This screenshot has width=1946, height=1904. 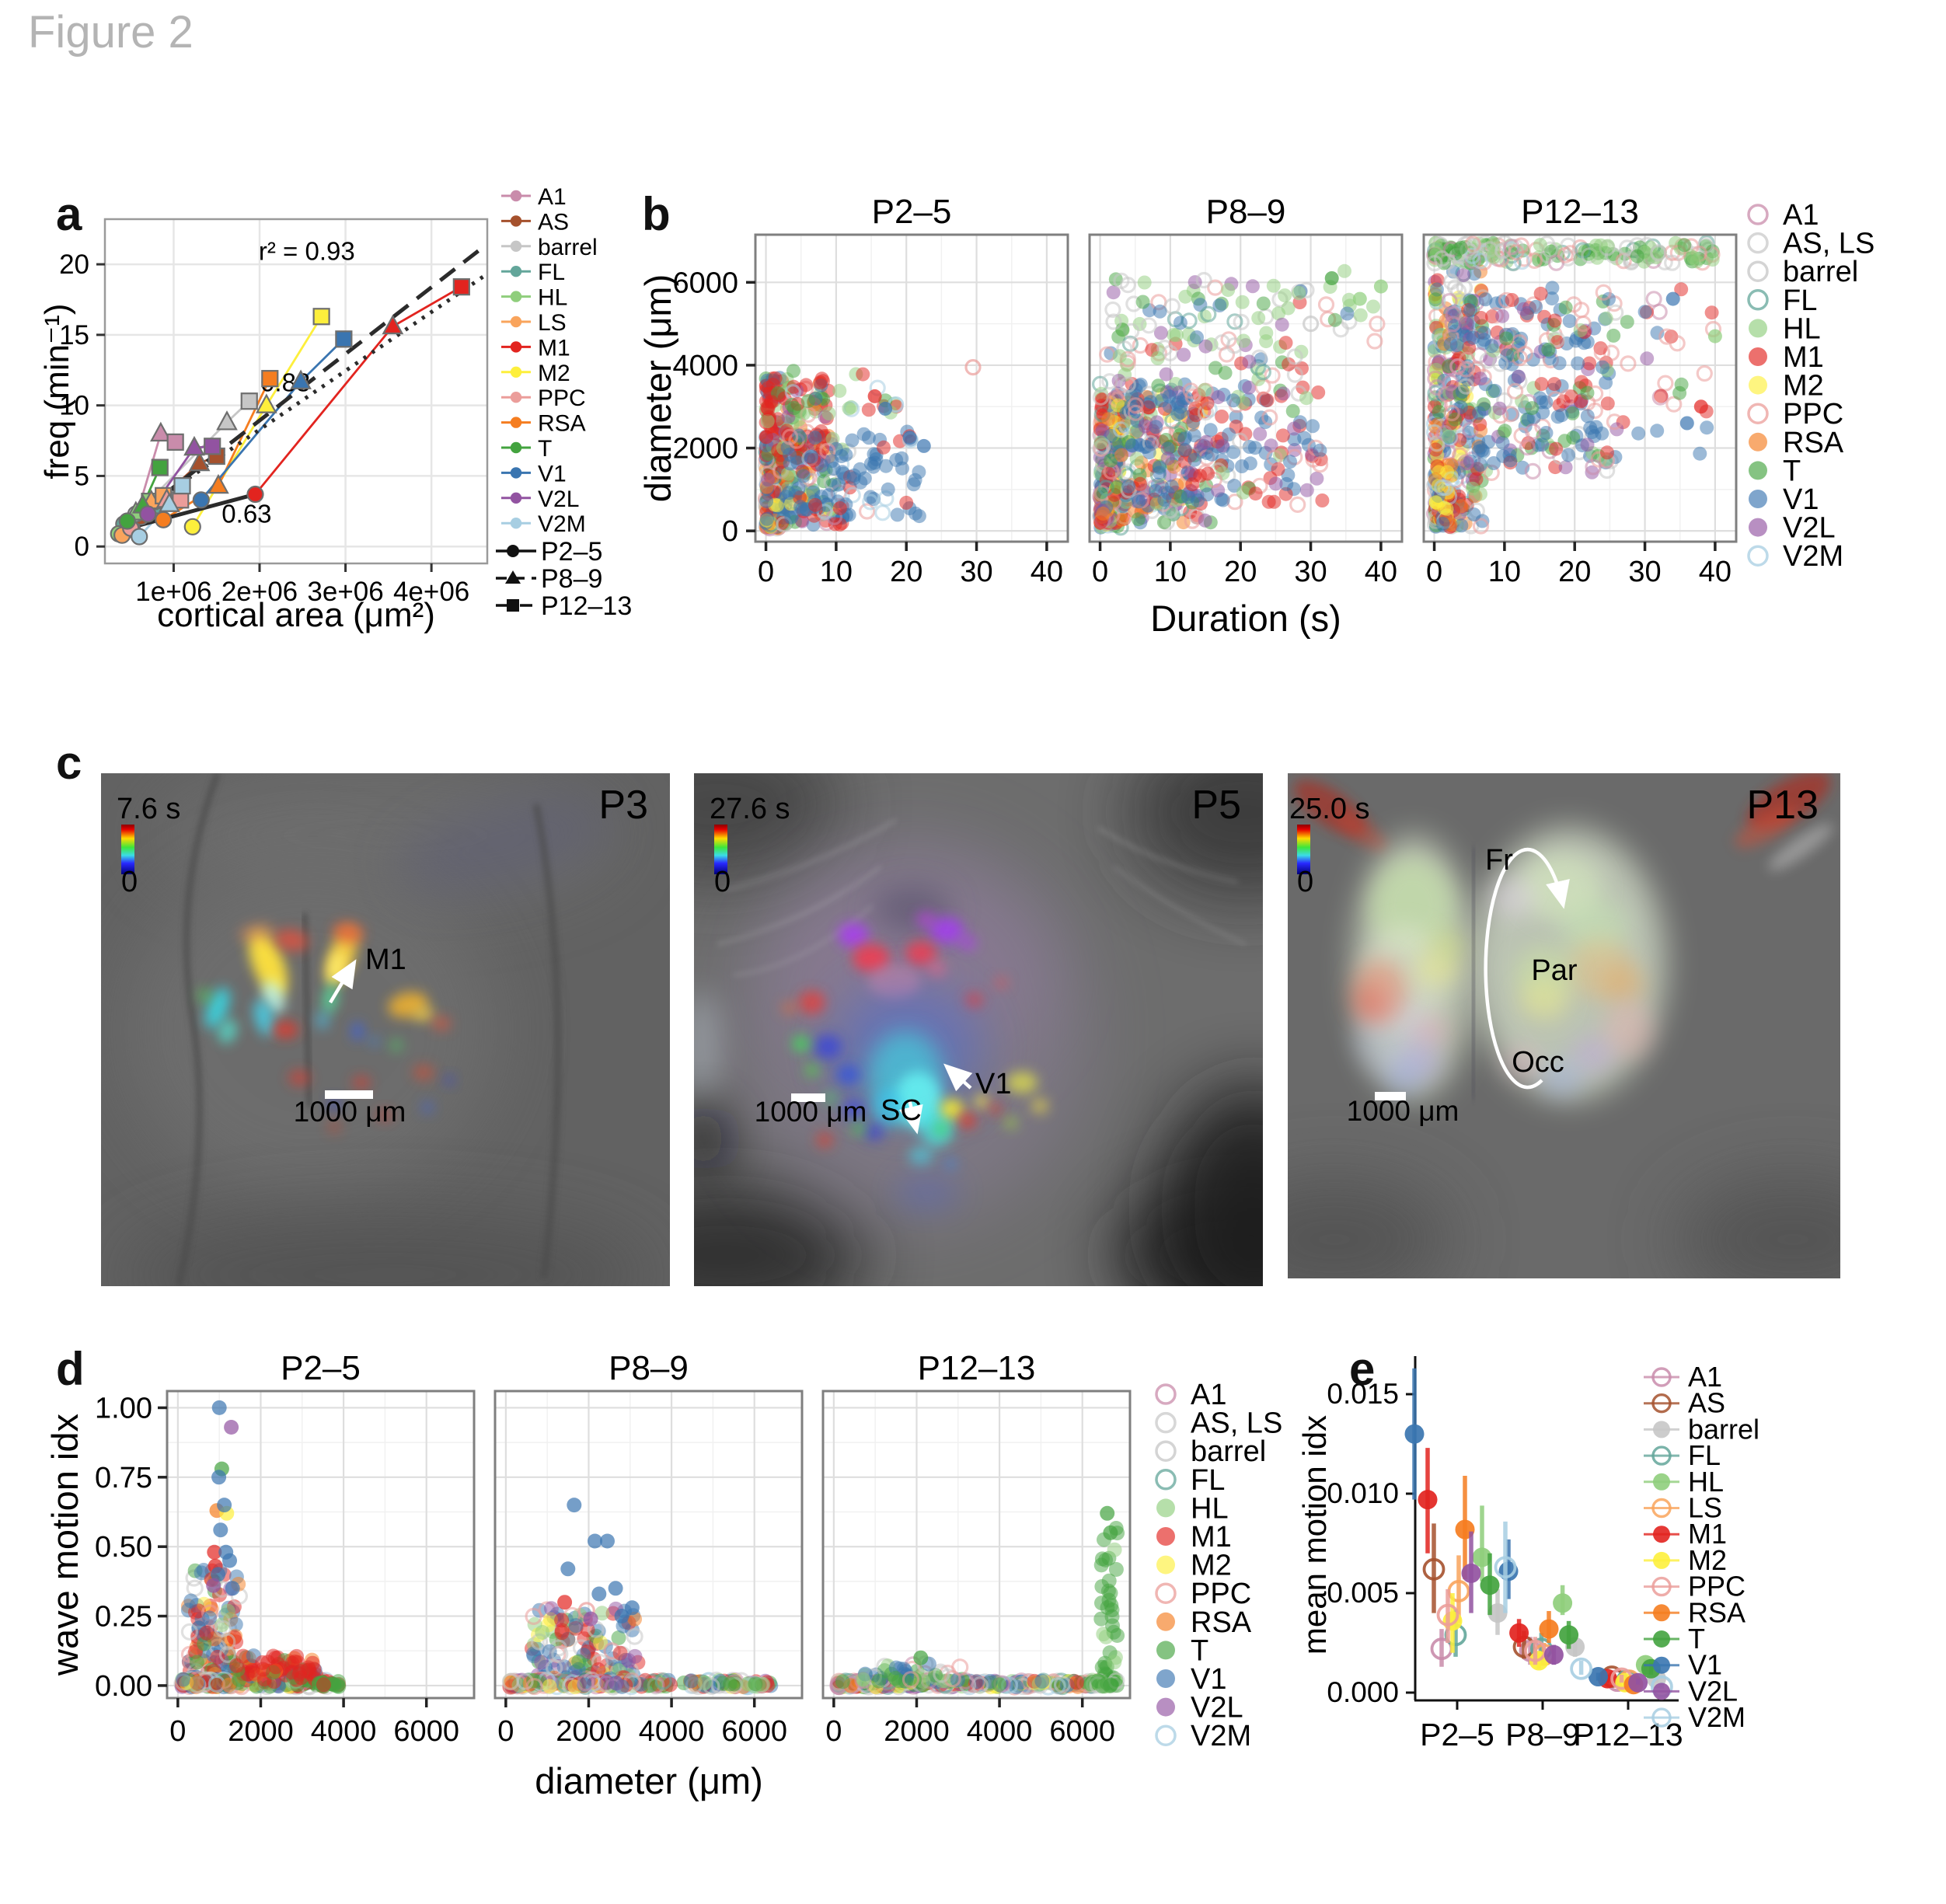 What do you see at coordinates (259, 592) in the screenshot?
I see `svg-text: 2e+06` at bounding box center [259, 592].